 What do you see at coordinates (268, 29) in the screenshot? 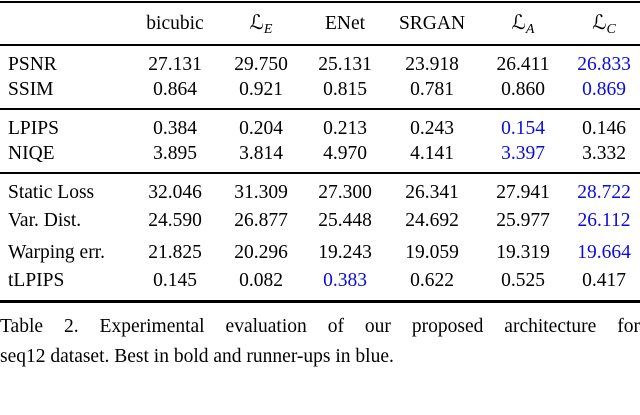
I see `loss-subscript: E` at bounding box center [268, 29].